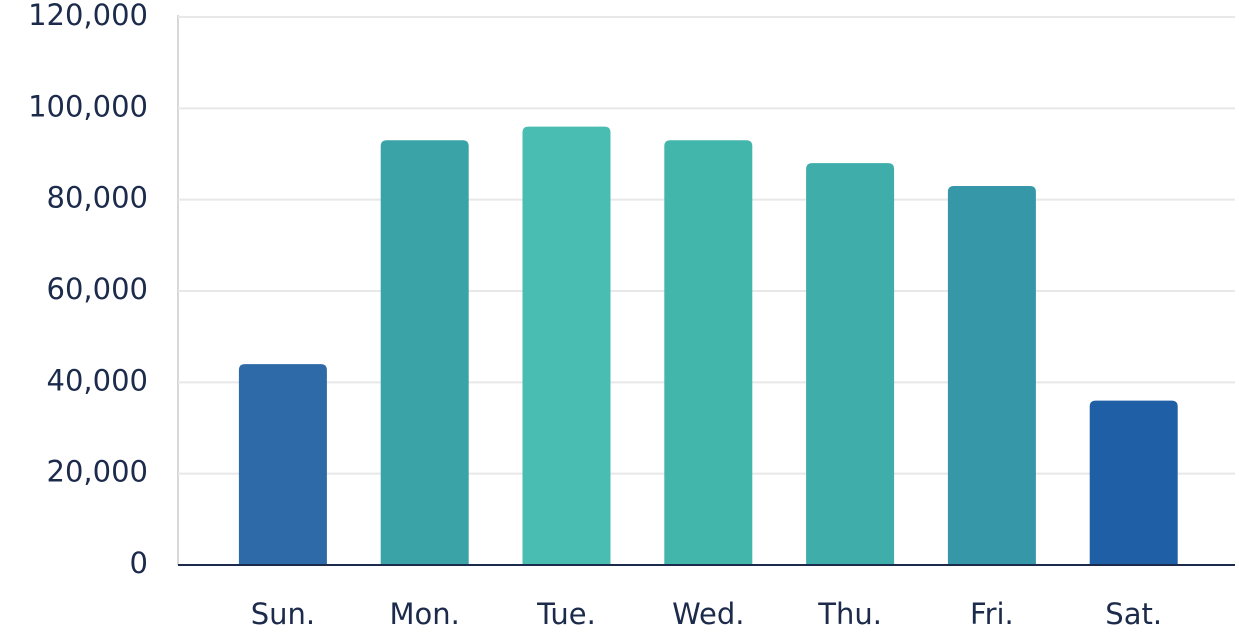 This screenshot has height=635, width=1239. Describe the element at coordinates (97, 289) in the screenshot. I see `y-tick-label: 60,000` at that location.